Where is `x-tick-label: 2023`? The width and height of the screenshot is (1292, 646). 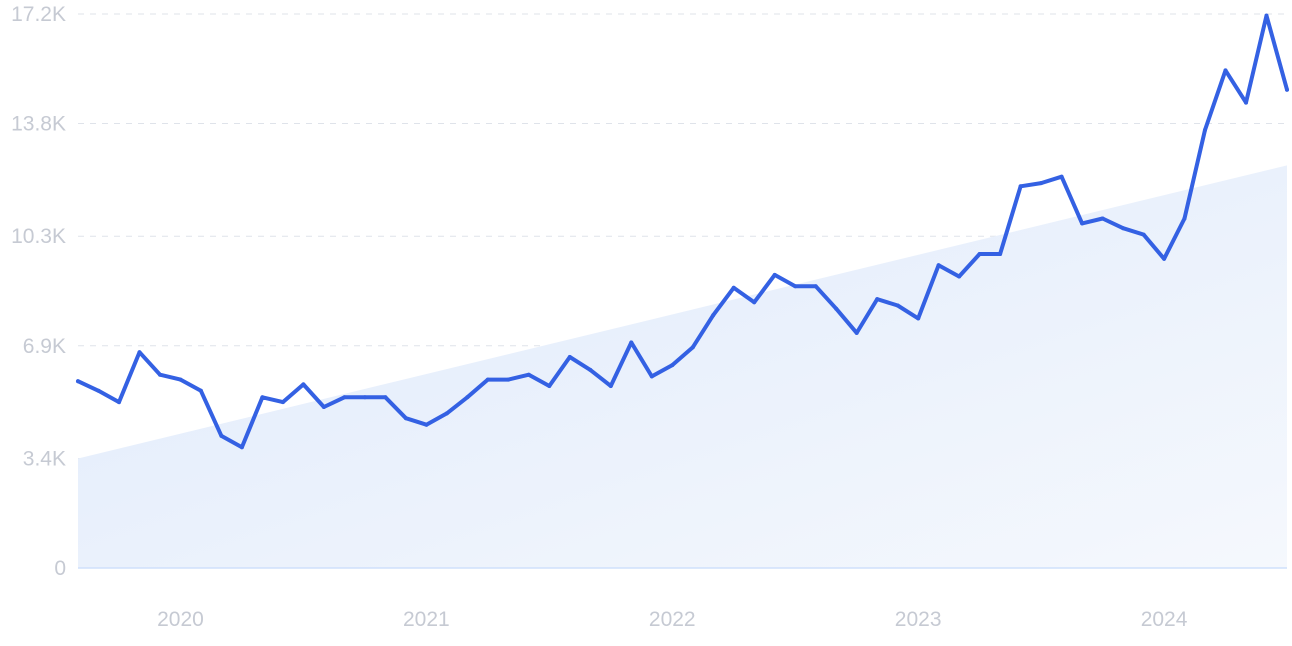
x-tick-label: 2023 is located at coordinates (918, 619).